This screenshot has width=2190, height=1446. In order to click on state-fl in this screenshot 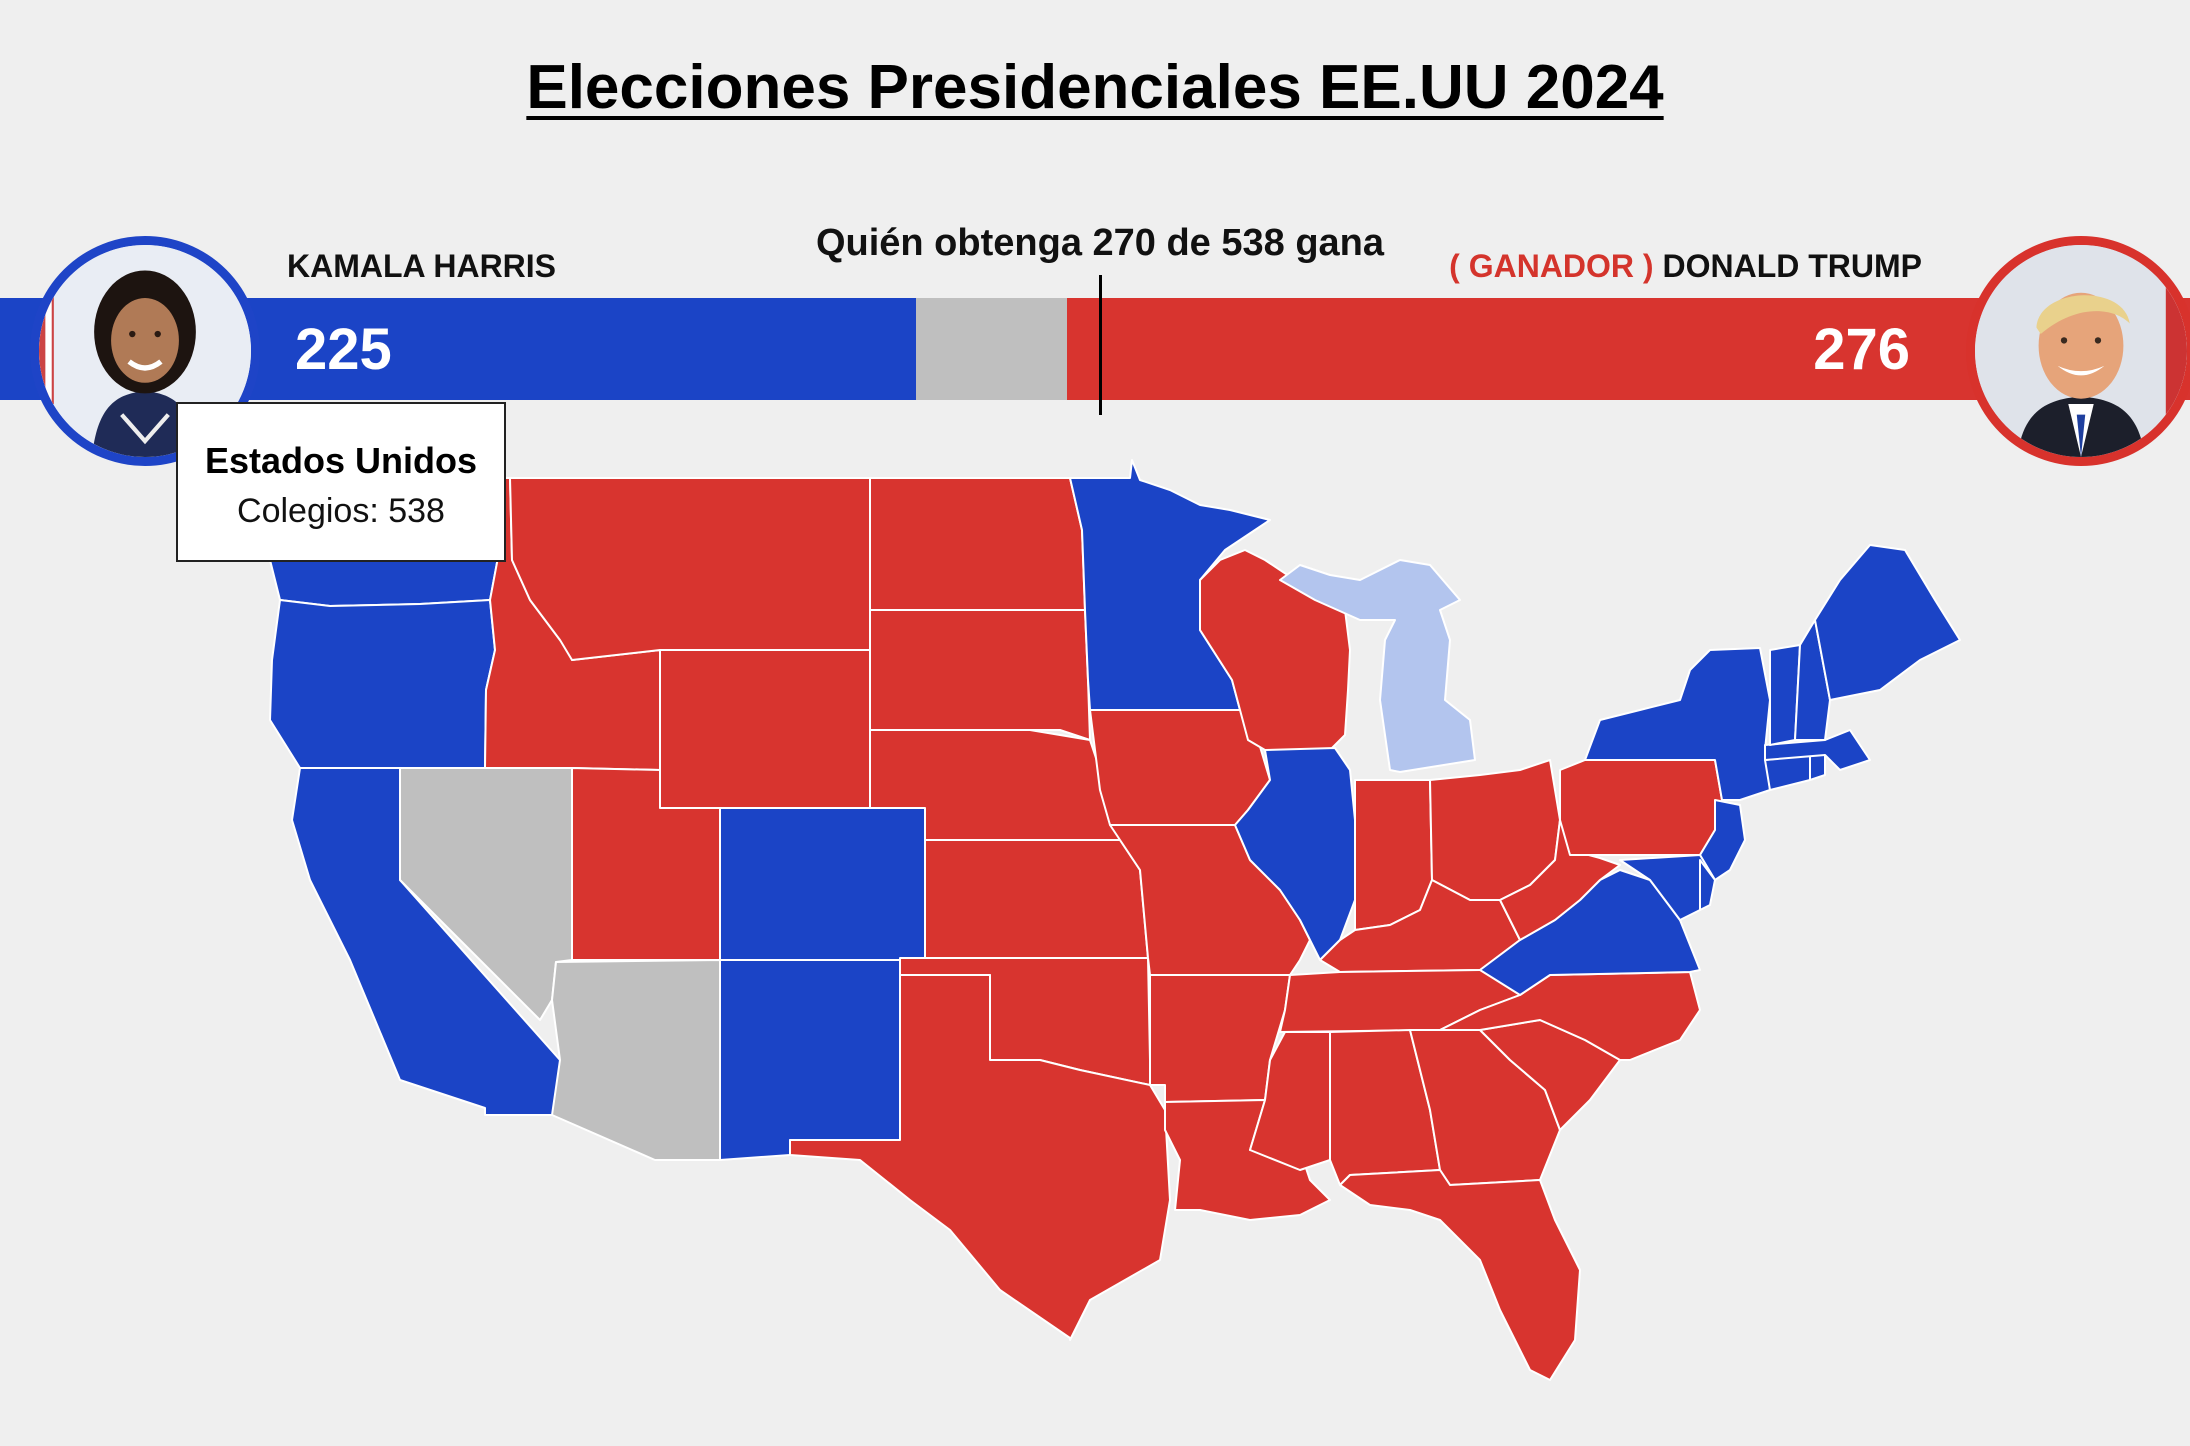, I will do `click(1460, 1275)`.